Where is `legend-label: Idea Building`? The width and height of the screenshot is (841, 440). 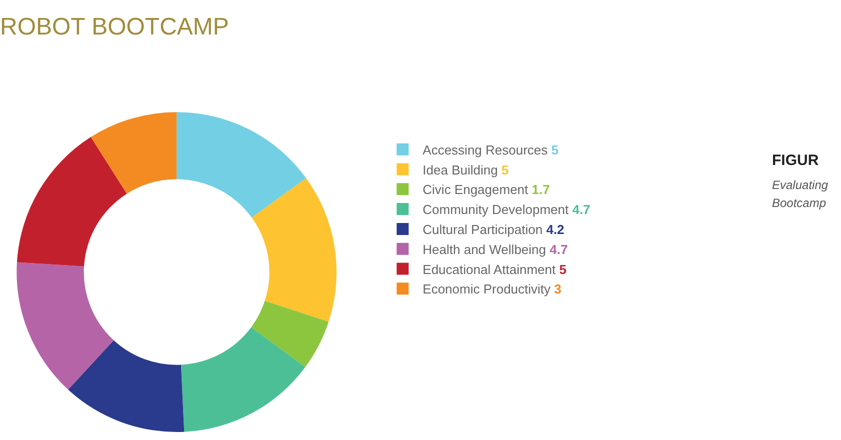
legend-label: Idea Building is located at coordinates (460, 170).